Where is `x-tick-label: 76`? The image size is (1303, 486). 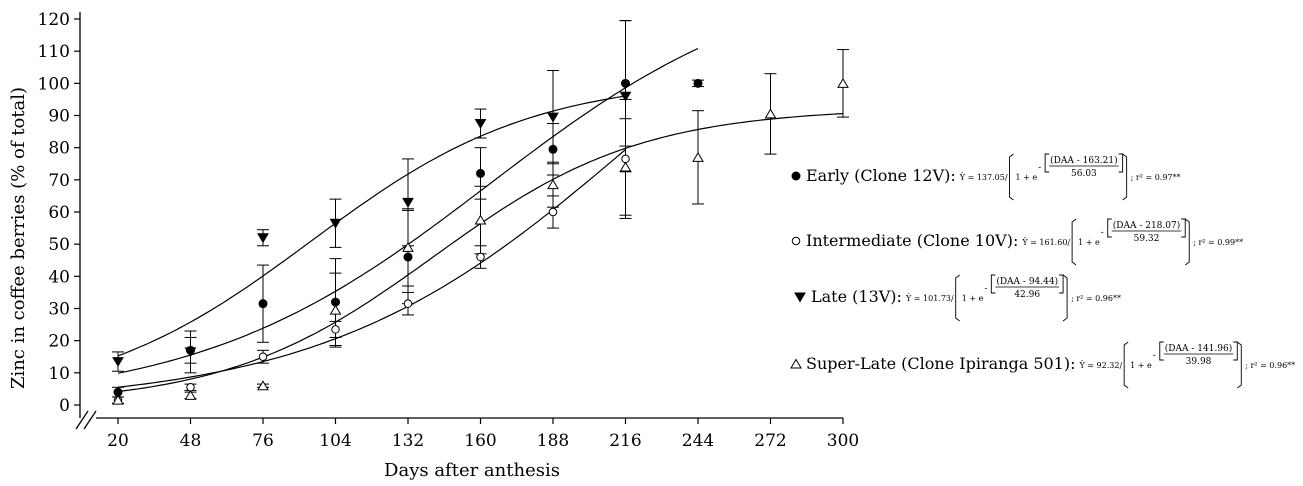 x-tick-label: 76 is located at coordinates (263, 441).